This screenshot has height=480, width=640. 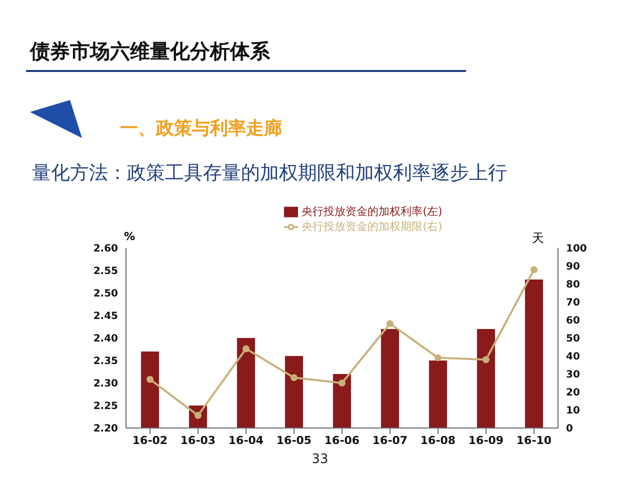 What do you see at coordinates (105, 272) in the screenshot?
I see `y-tick-label: 2.55` at bounding box center [105, 272].